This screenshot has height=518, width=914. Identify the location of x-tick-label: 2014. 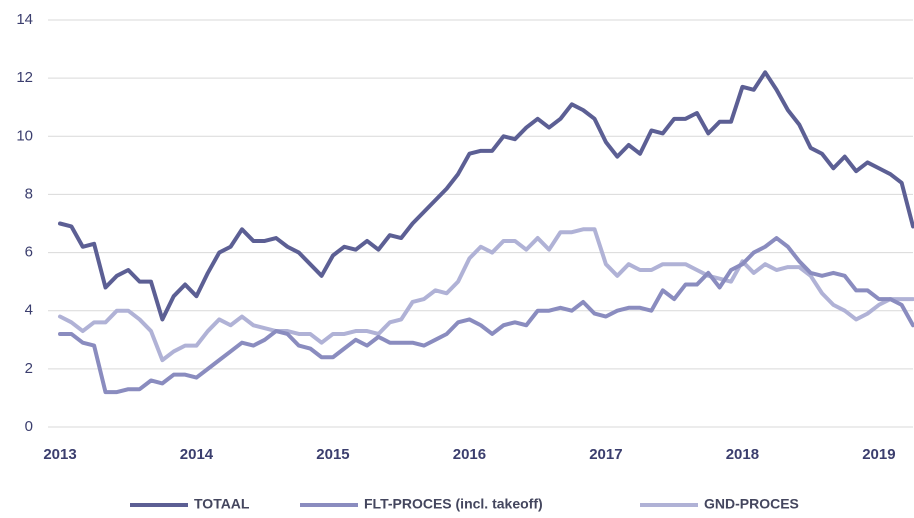
(197, 454).